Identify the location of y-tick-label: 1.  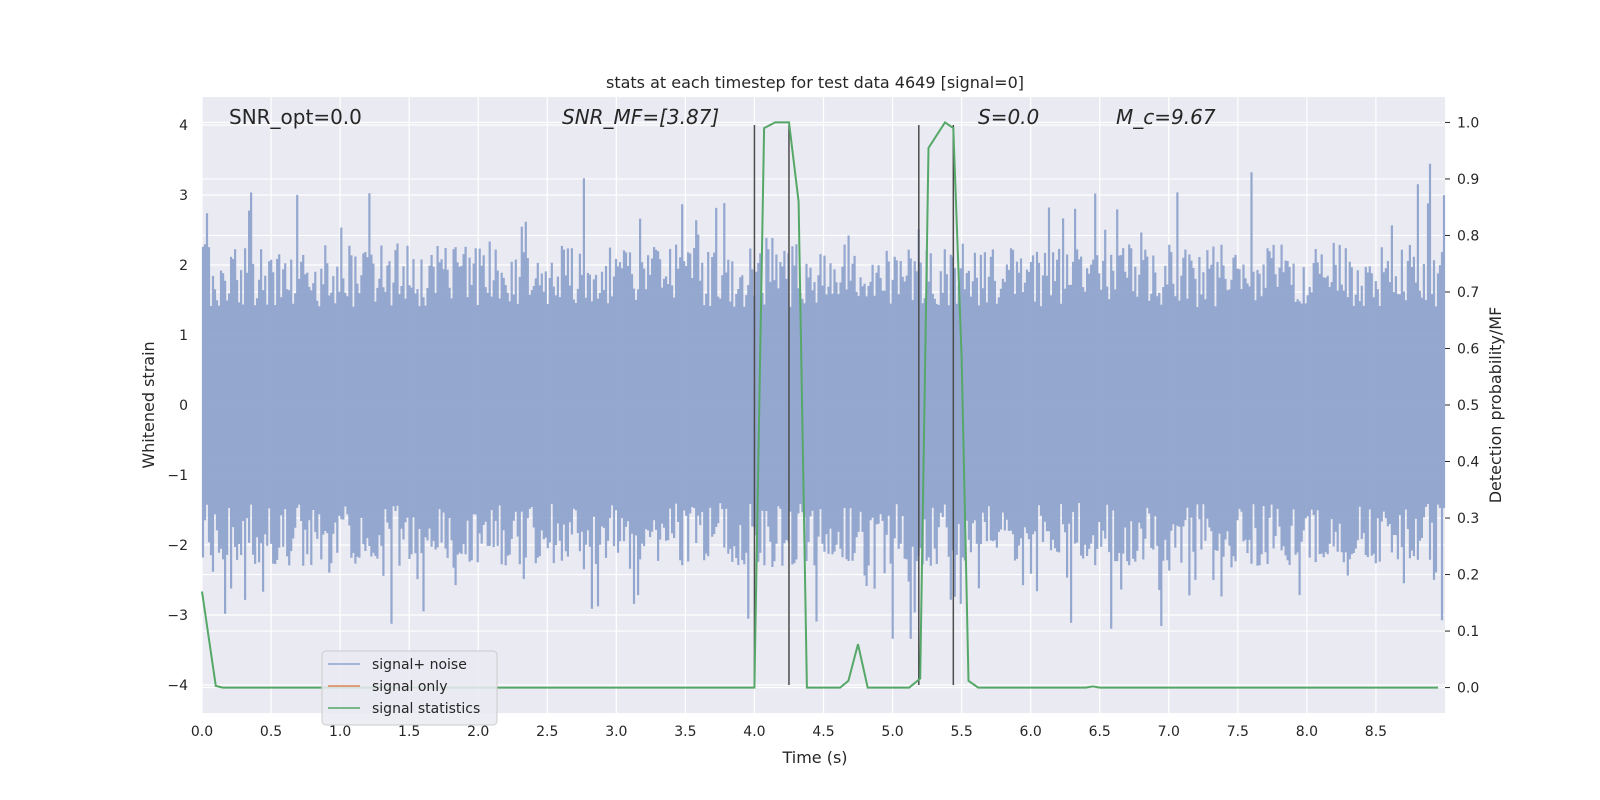
(183, 336).